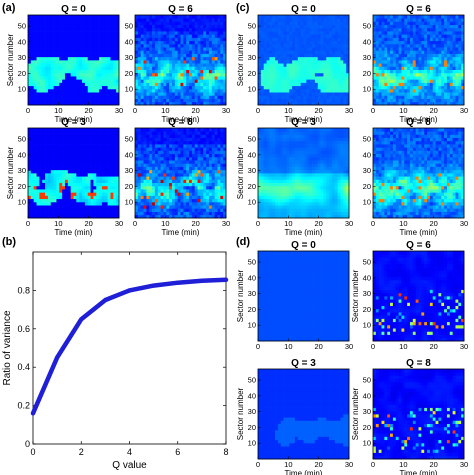 The height and width of the screenshot is (475, 474). Describe the element at coordinates (22, 89) in the screenshot. I see `y-tick-label: 10` at that location.